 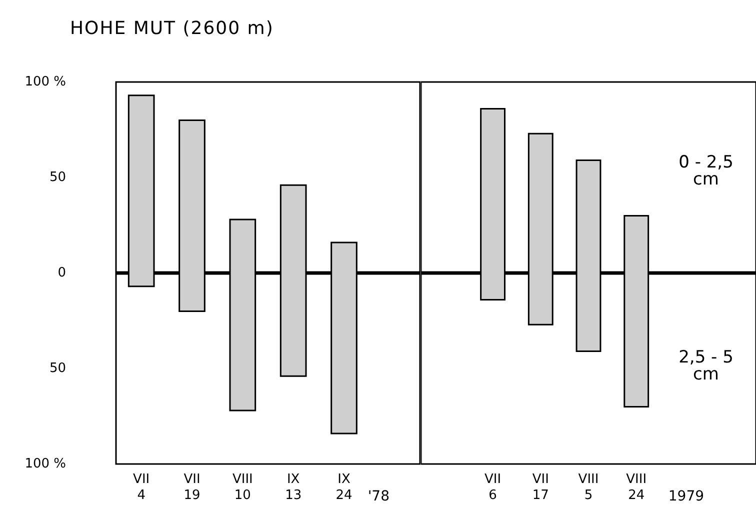 What do you see at coordinates (192, 487) in the screenshot?
I see `x-tick-label: VII 19` at bounding box center [192, 487].